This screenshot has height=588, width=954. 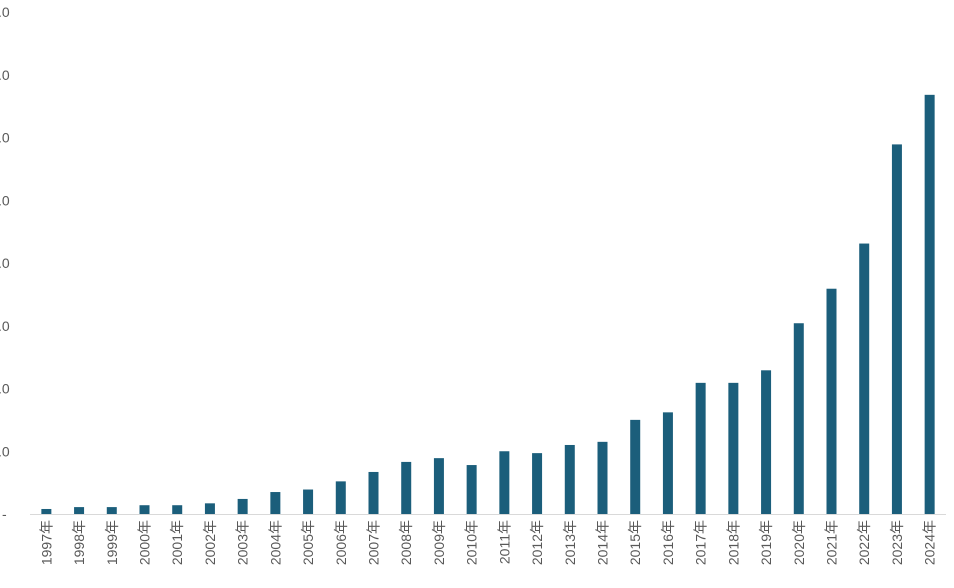 I want to click on x-tick-label: 2024年, so click(x=930, y=542).